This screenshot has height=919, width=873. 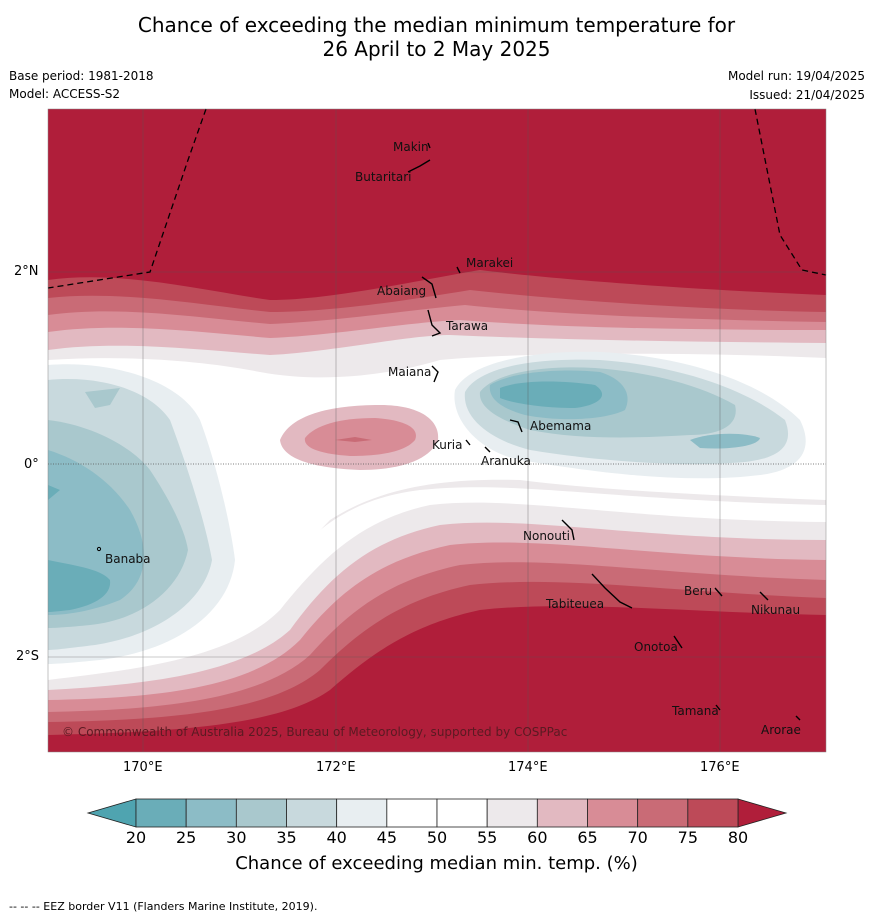 I want to click on lat-tick-label: 2°S, so click(x=28, y=656).